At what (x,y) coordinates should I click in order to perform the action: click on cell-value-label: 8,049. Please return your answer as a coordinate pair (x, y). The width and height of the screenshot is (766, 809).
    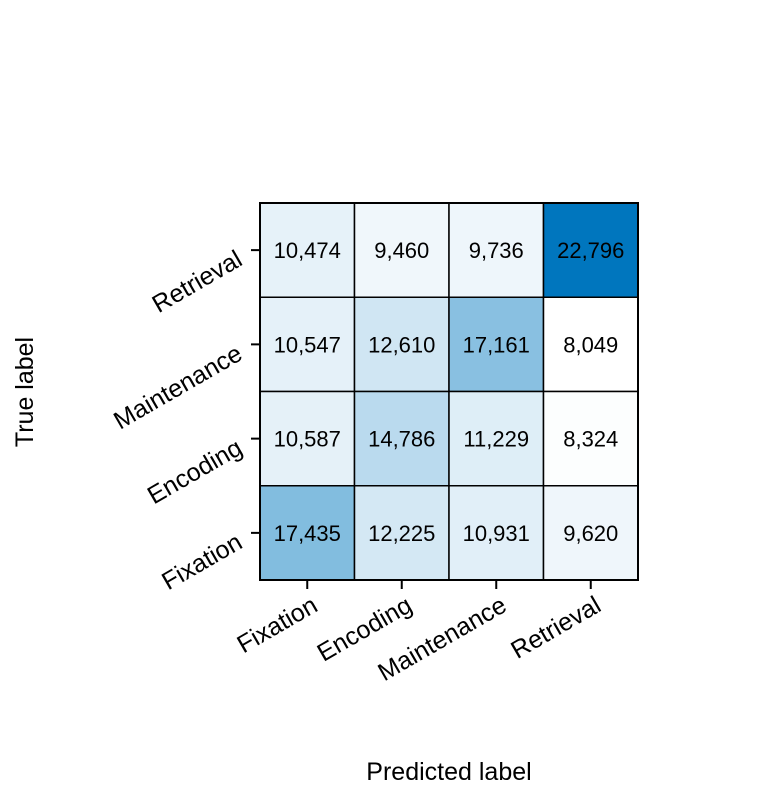
    Looking at the image, I should click on (590, 344).